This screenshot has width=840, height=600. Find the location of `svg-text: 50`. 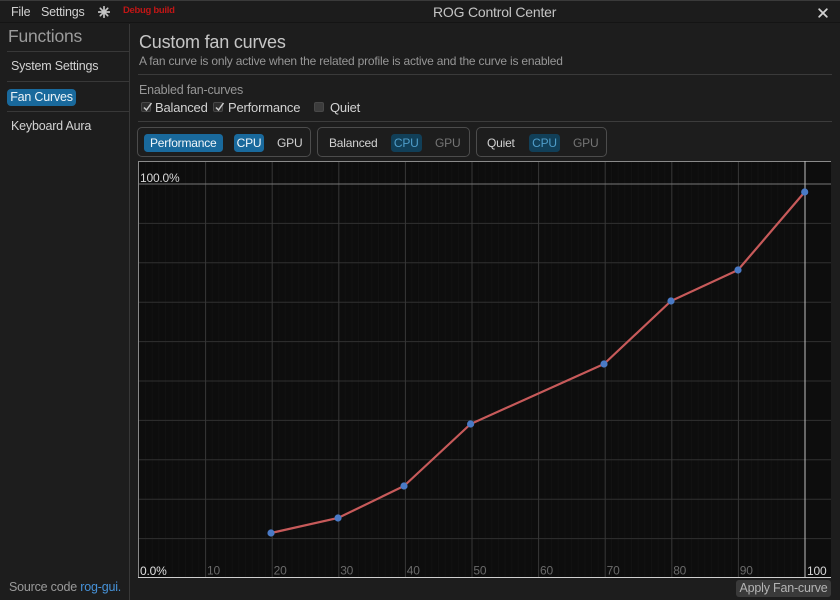

svg-text: 50 is located at coordinates (479, 571).